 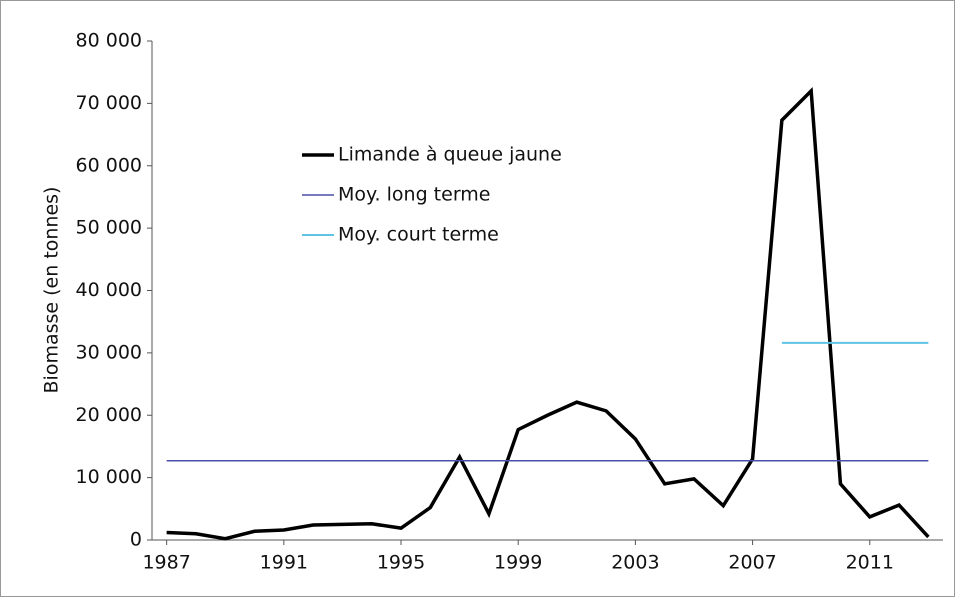 What do you see at coordinates (518, 563) in the screenshot?
I see `x-tick-label: 1999` at bounding box center [518, 563].